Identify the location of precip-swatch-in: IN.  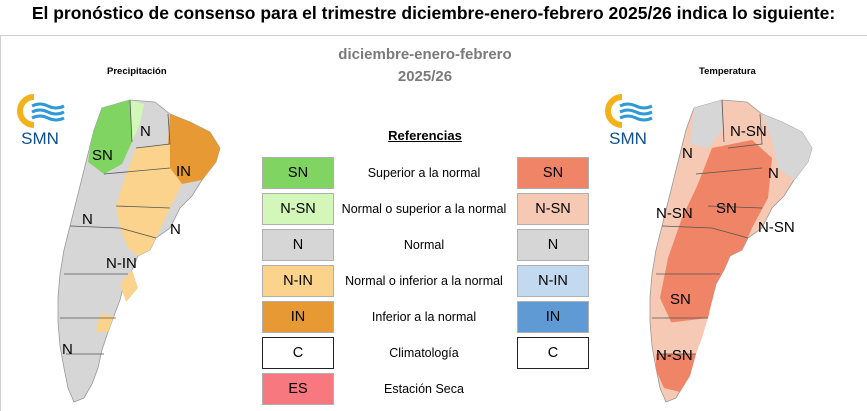
(298, 317).